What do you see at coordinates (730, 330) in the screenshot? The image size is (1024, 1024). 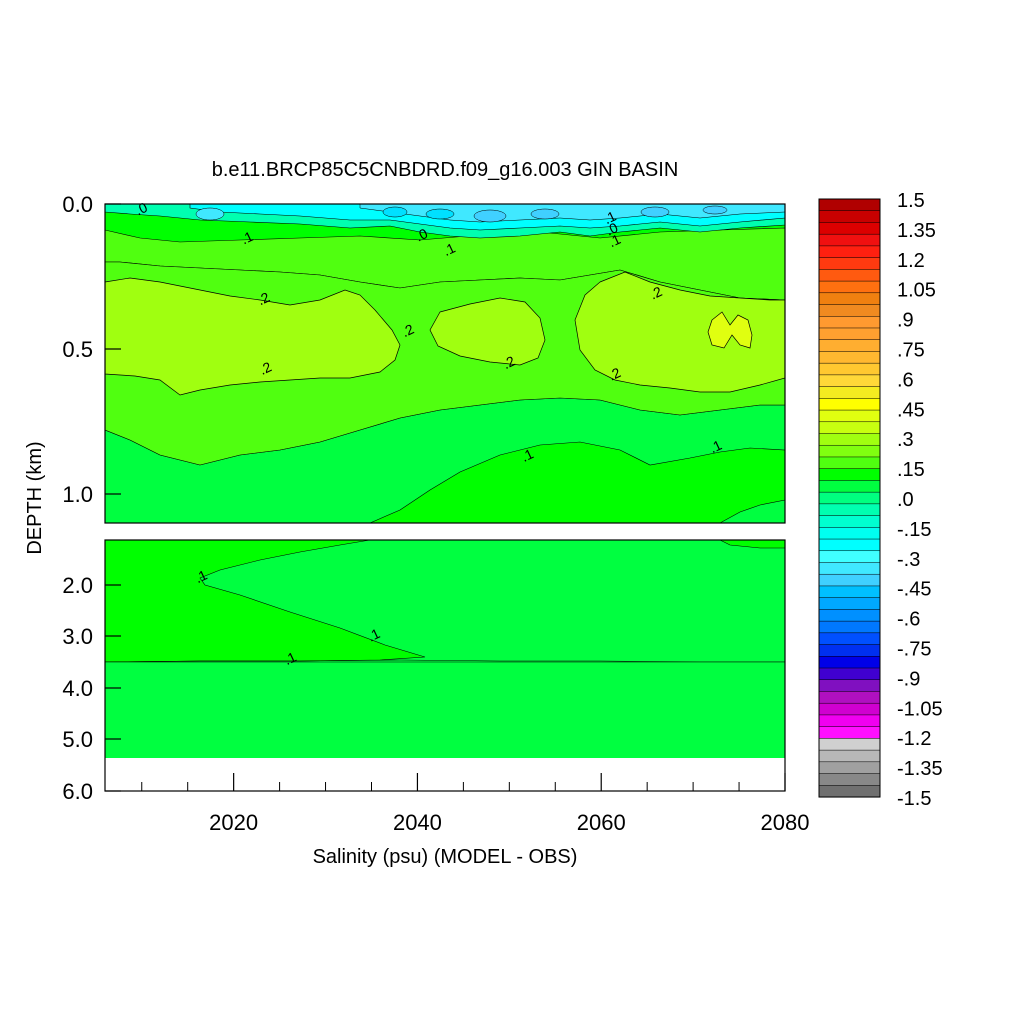 I see `contour-fill-level3` at bounding box center [730, 330].